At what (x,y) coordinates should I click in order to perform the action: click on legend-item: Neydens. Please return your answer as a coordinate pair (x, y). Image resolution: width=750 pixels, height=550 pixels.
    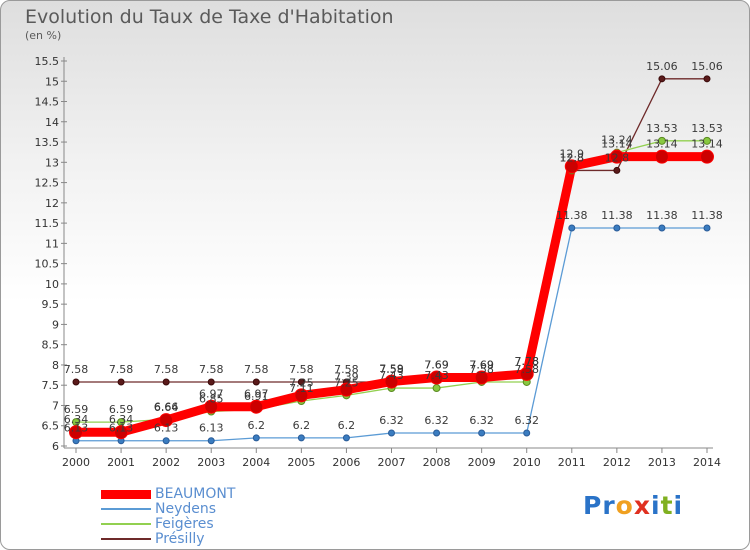
    Looking at the image, I should click on (201, 509).